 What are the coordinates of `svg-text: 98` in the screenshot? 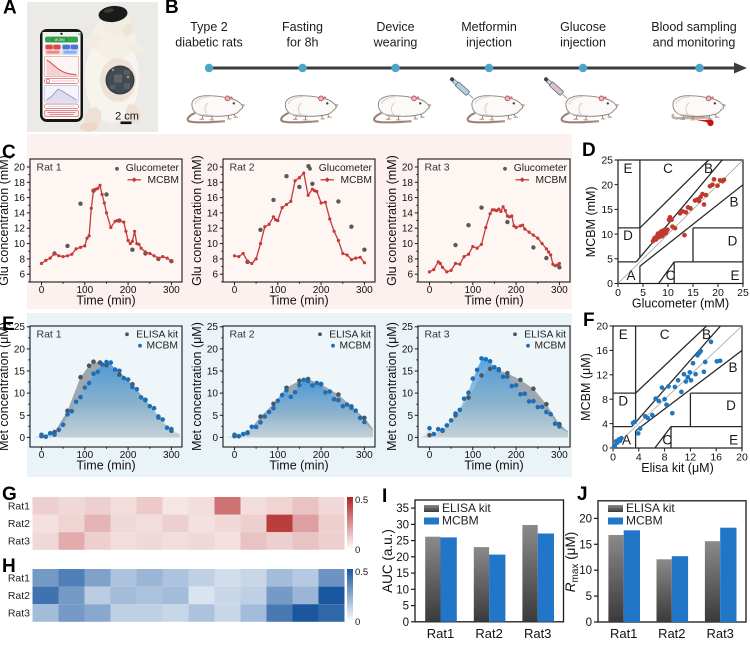 It's located at (80, 35).